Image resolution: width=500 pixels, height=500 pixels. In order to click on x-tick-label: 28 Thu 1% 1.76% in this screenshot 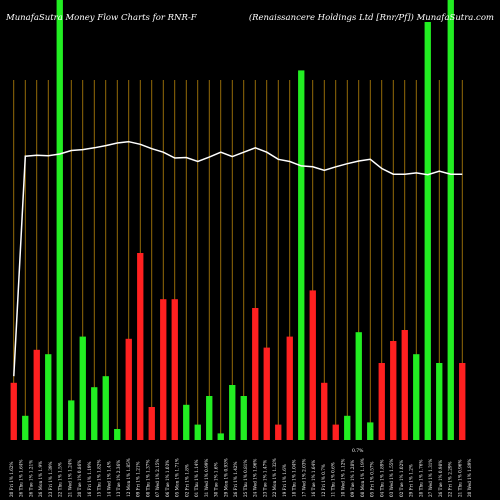, I will do `click(420, 478)`.